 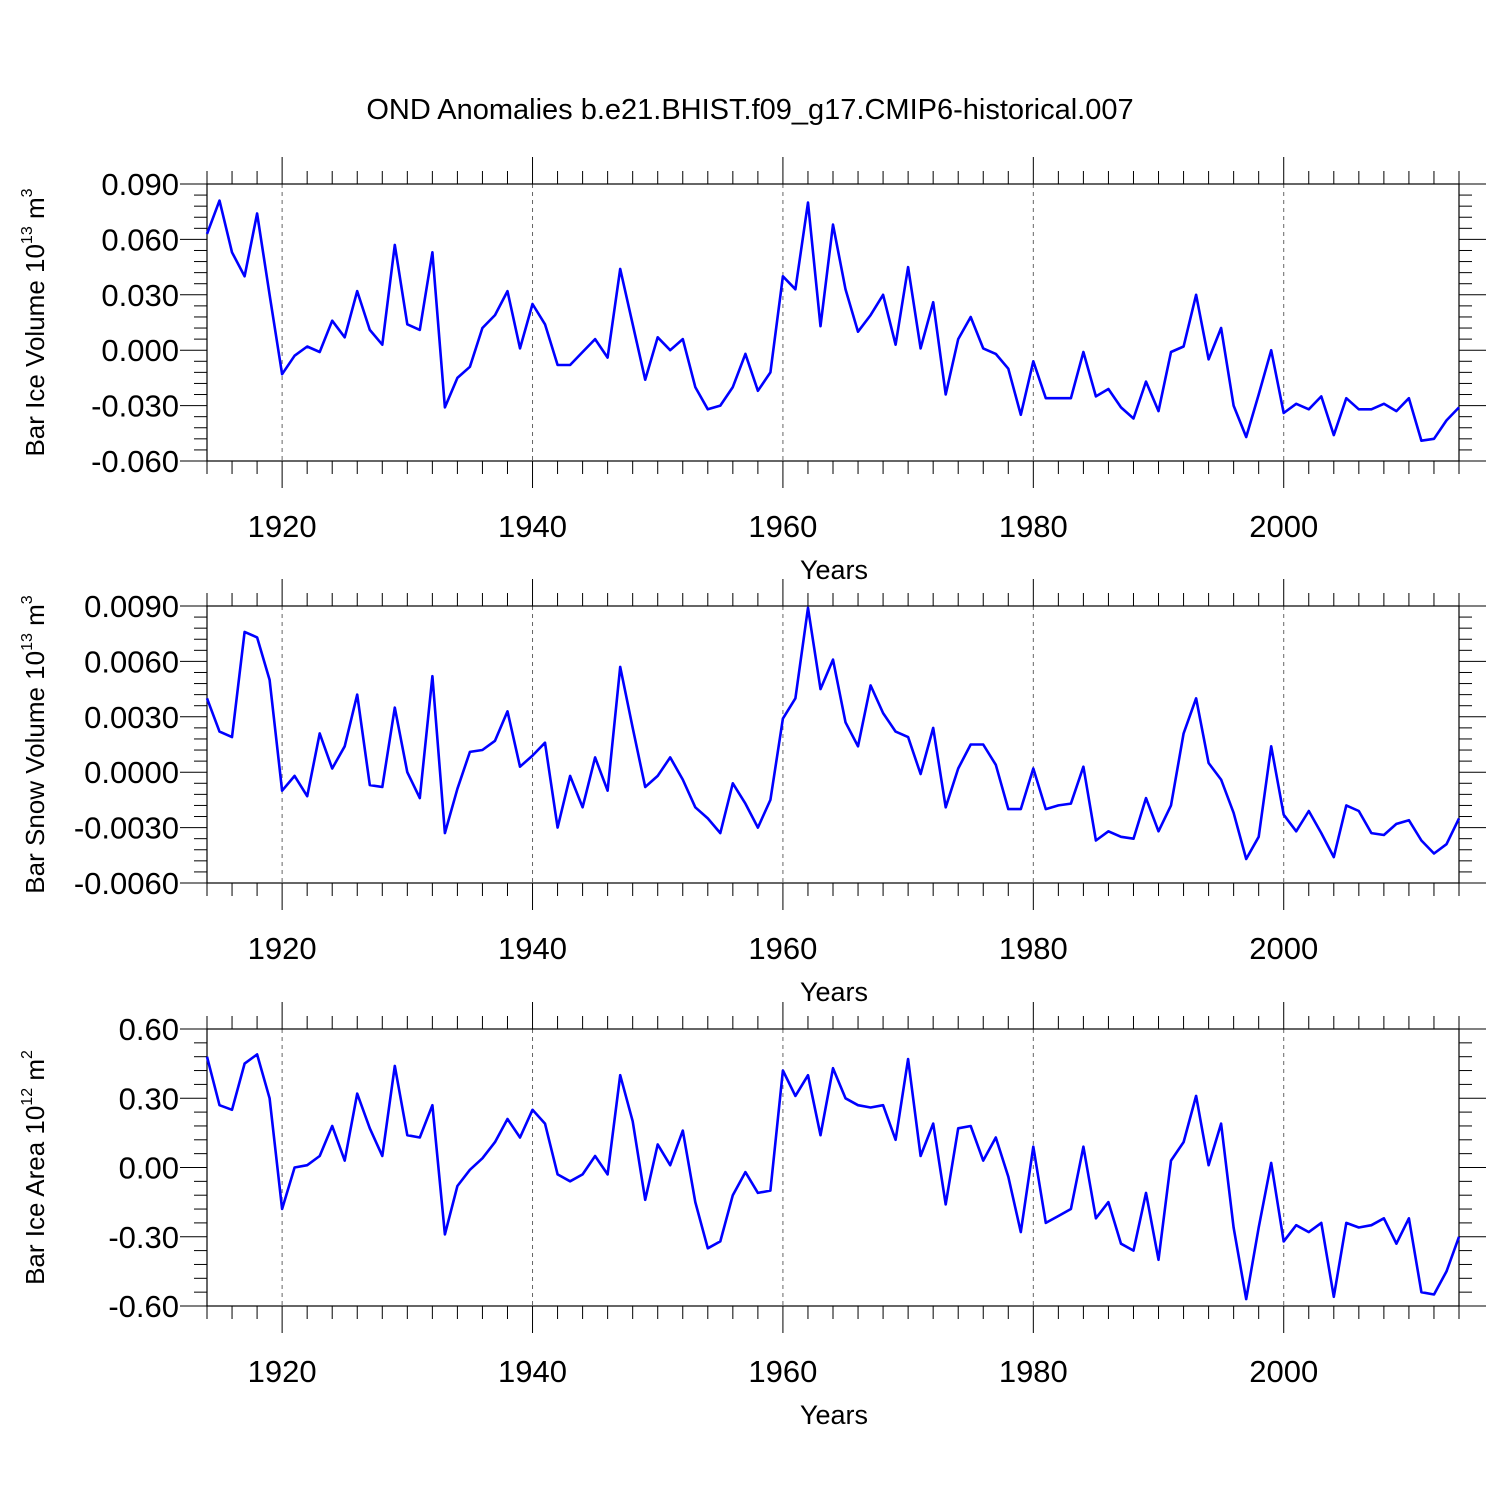 What do you see at coordinates (34, 322) in the screenshot?
I see `y-axis-label: Bar Ice Volume 1013 m3` at bounding box center [34, 322].